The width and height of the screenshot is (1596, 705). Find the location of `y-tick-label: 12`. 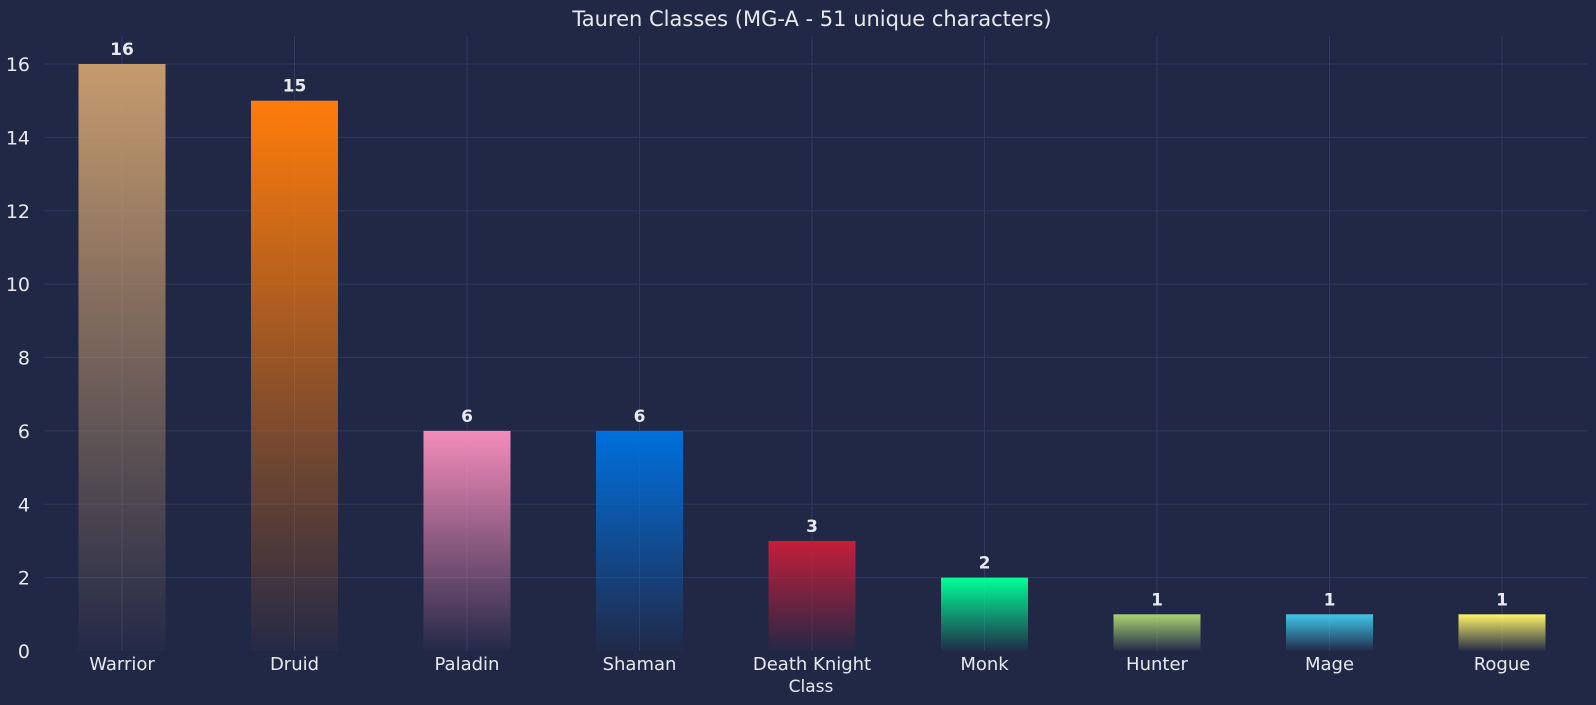

y-tick-label: 12 is located at coordinates (18, 212).